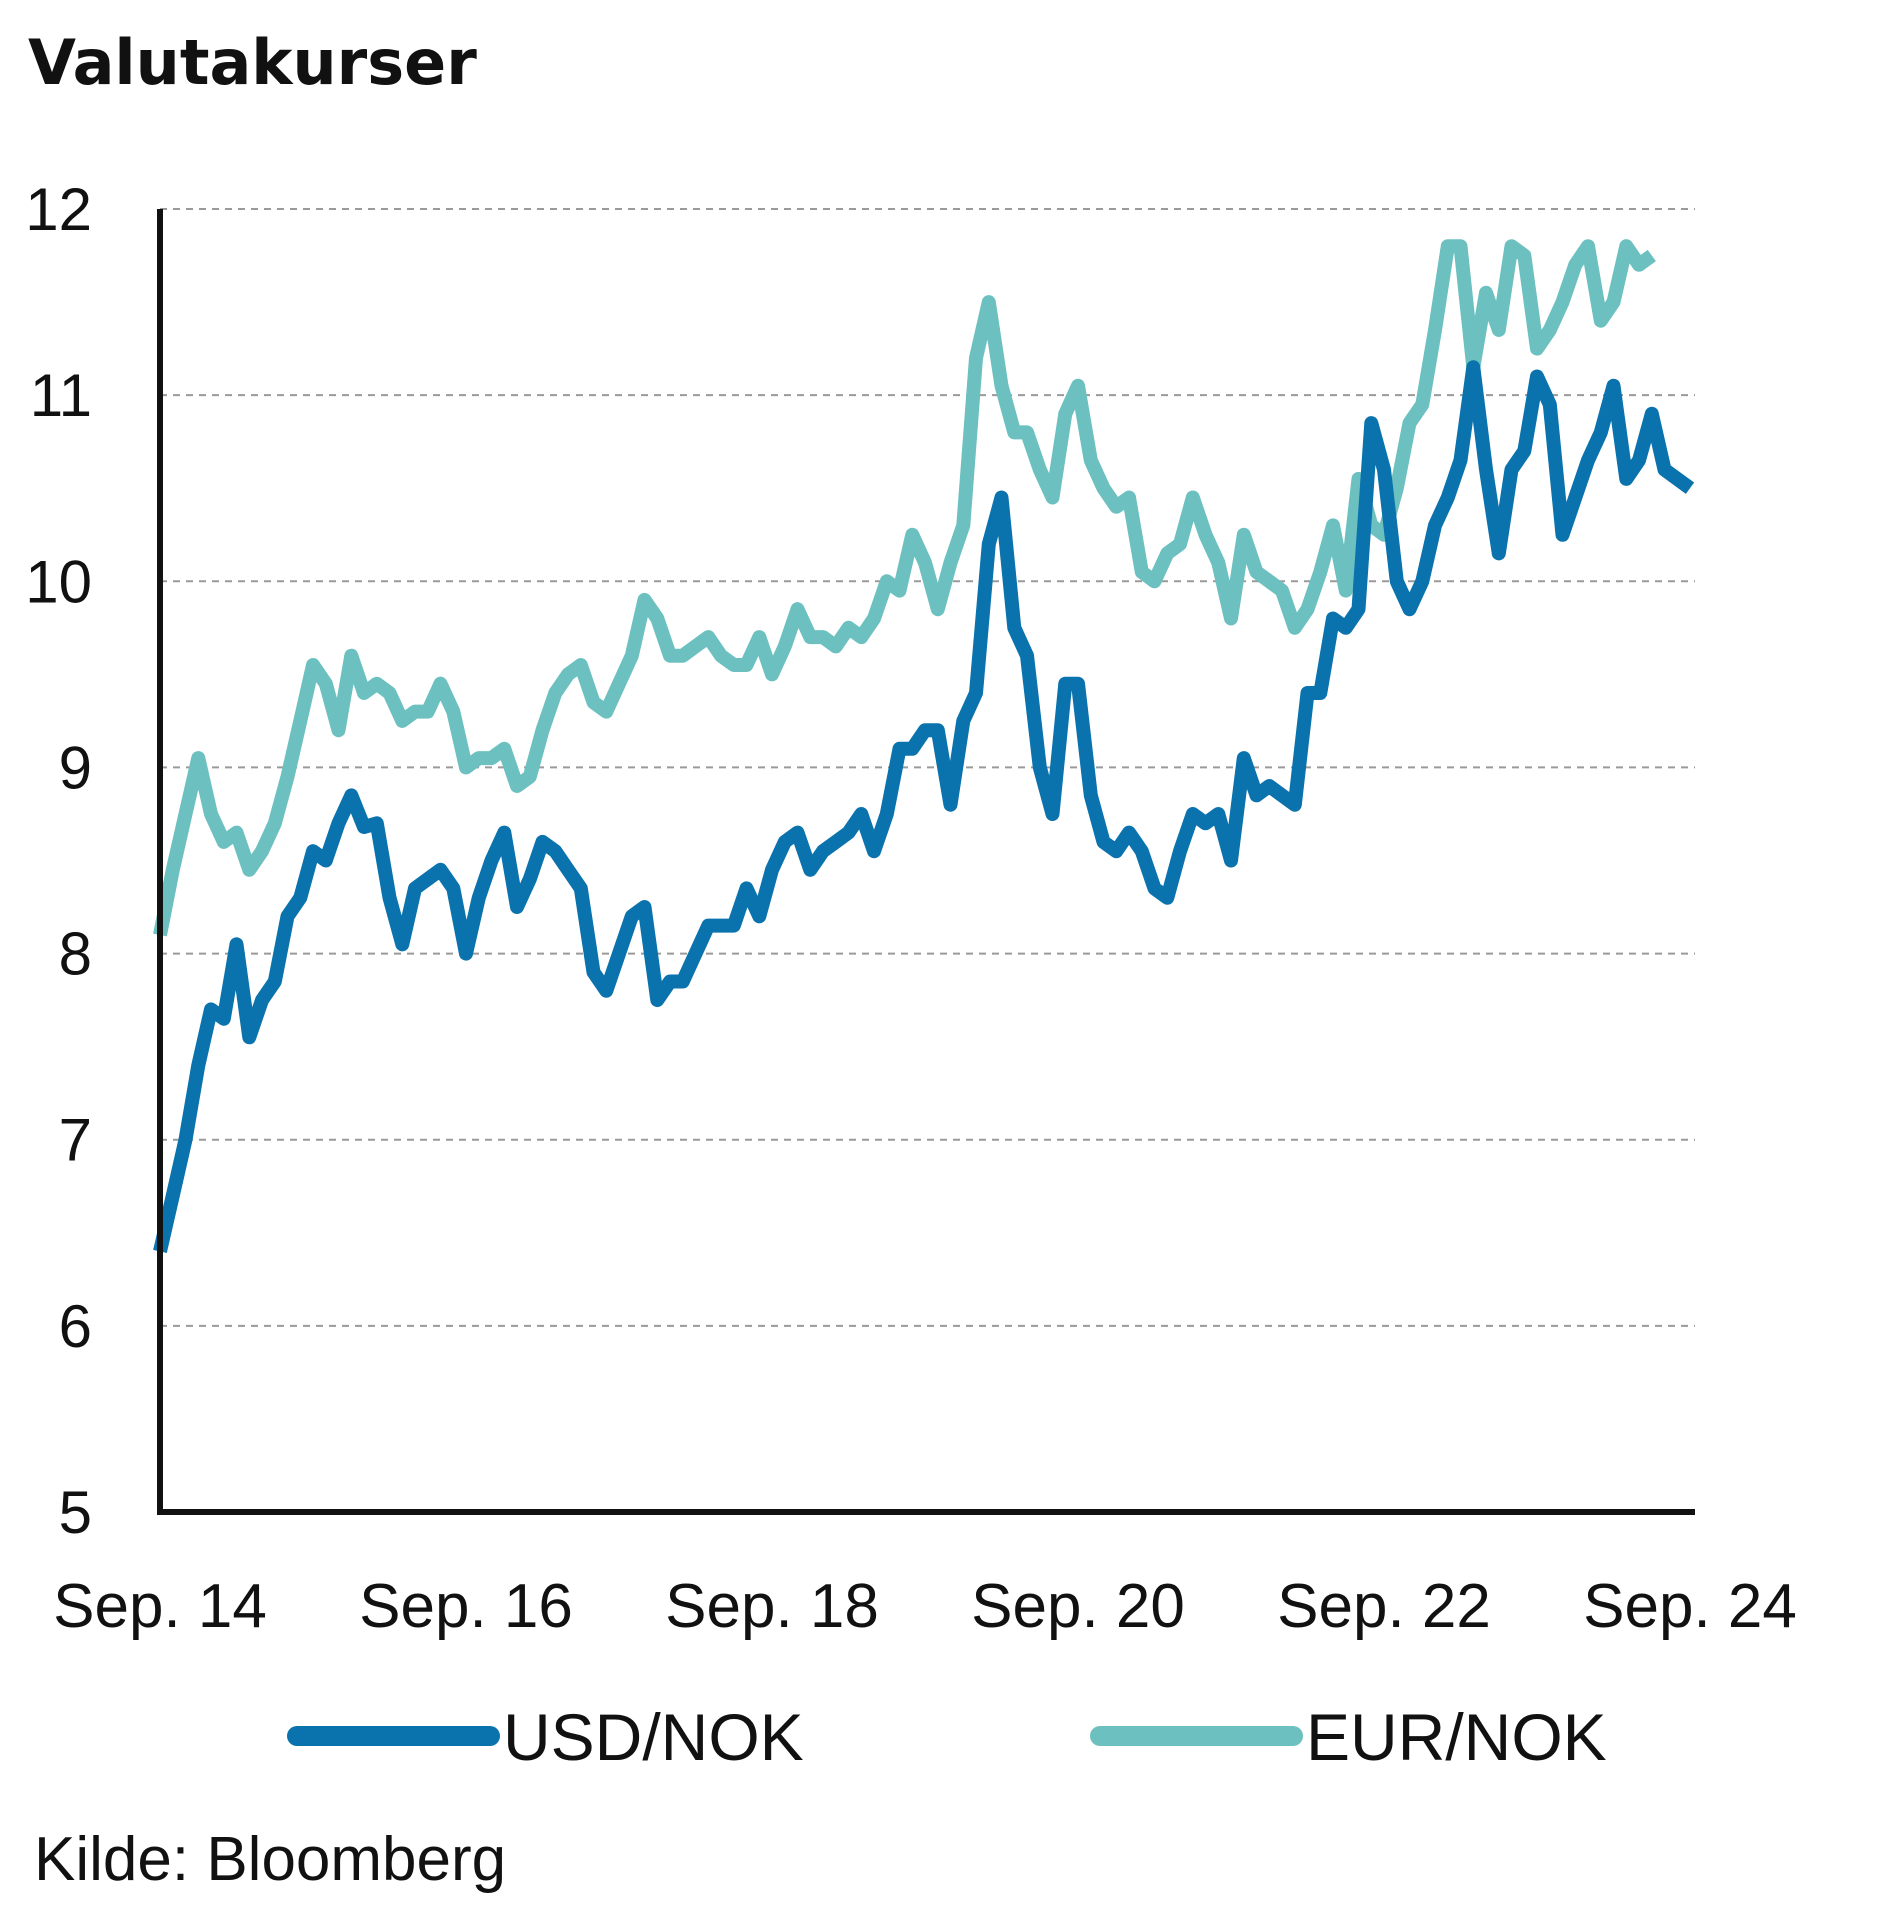  Describe the element at coordinates (75, 954) in the screenshot. I see `y-tick-label: 8` at that location.